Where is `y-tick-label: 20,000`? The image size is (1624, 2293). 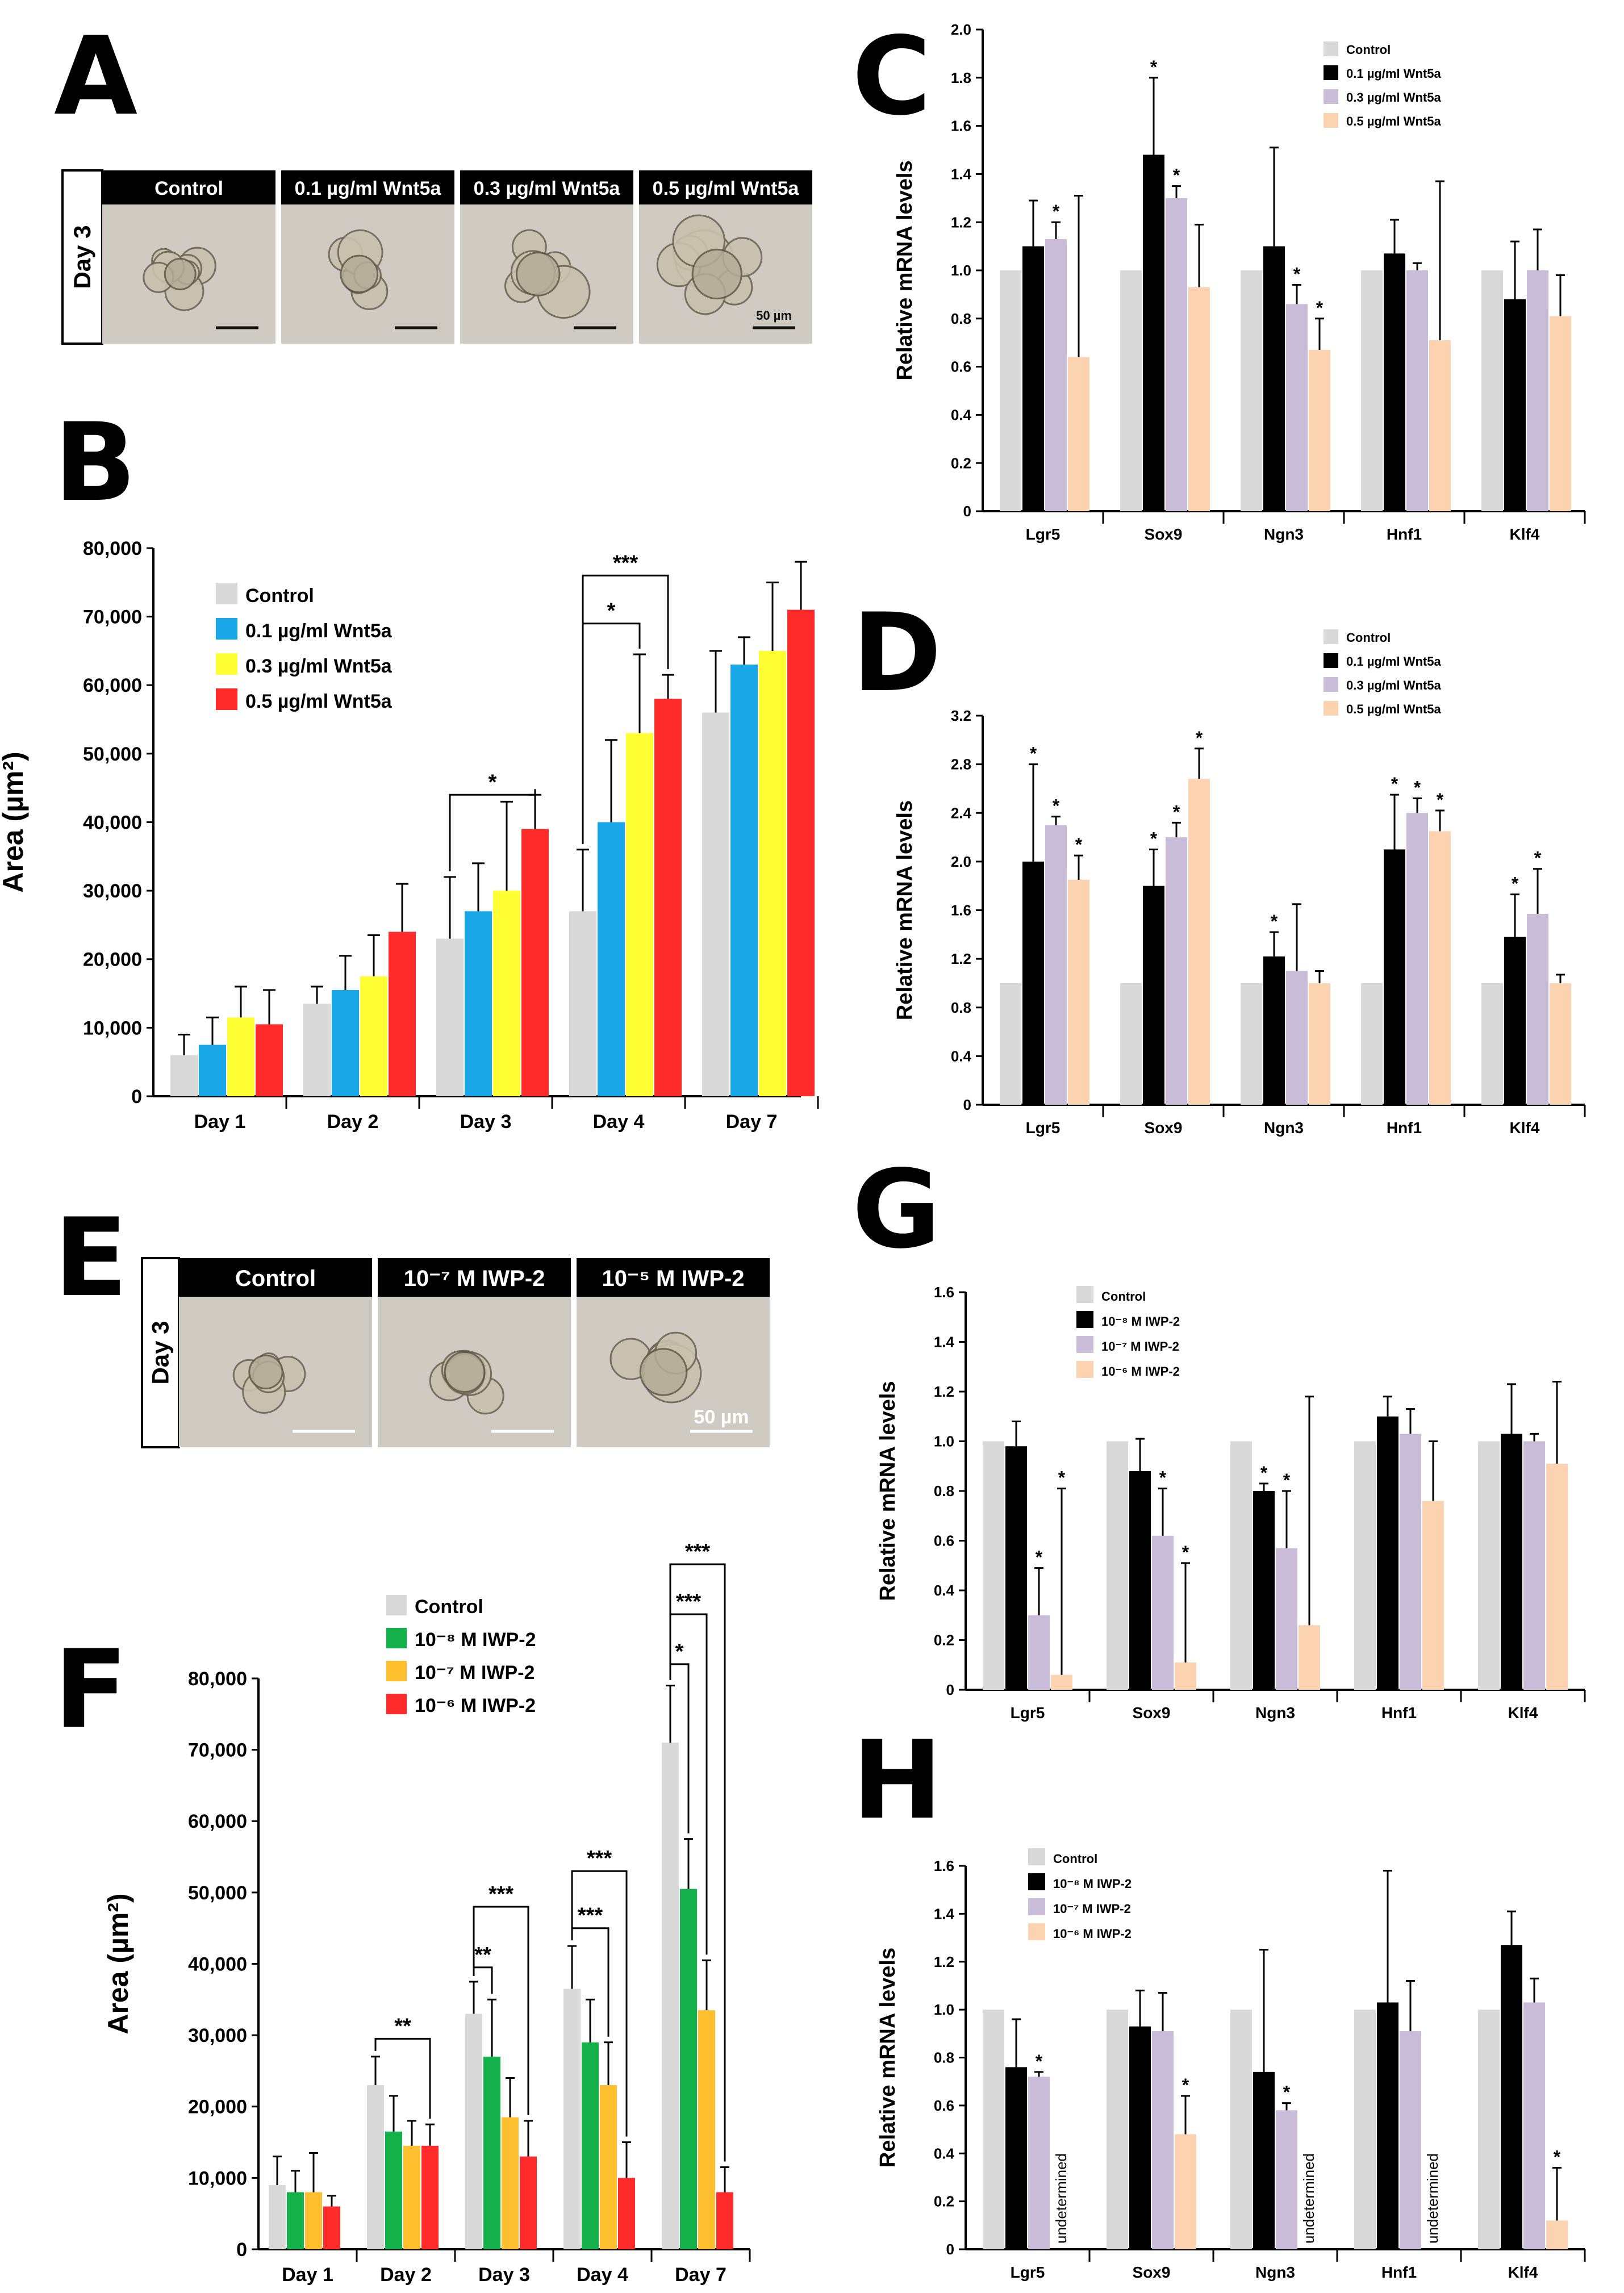
y-tick-label: 20,000 is located at coordinates (113, 960).